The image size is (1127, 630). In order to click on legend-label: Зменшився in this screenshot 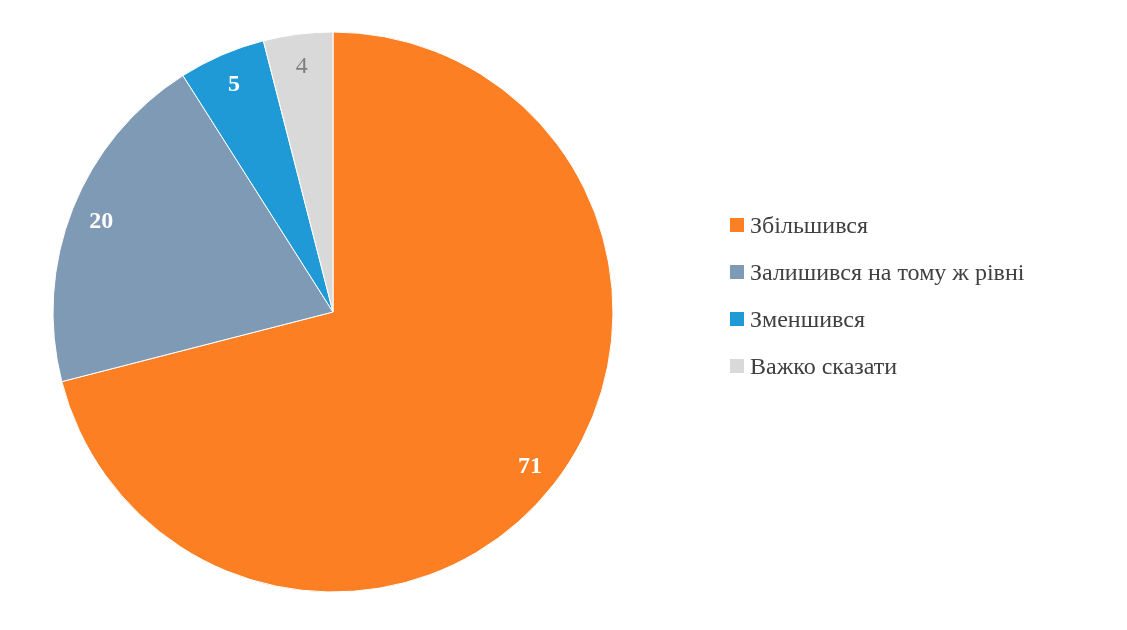, I will do `click(807, 319)`.